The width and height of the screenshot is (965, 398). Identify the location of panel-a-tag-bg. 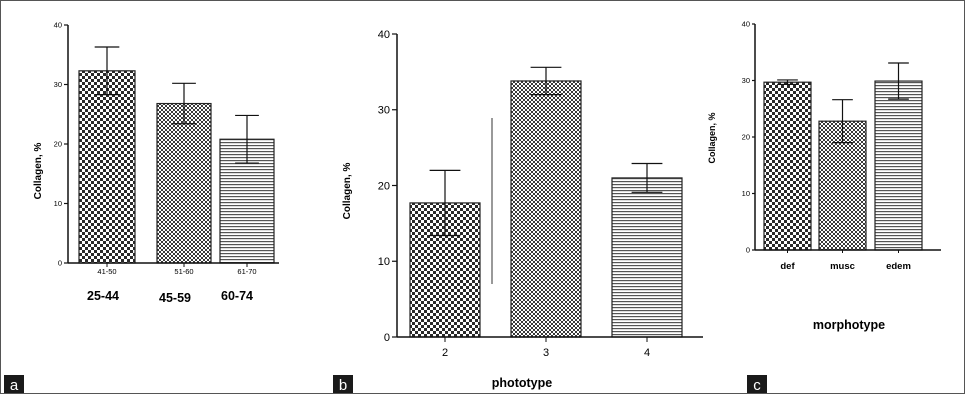
(14, 384).